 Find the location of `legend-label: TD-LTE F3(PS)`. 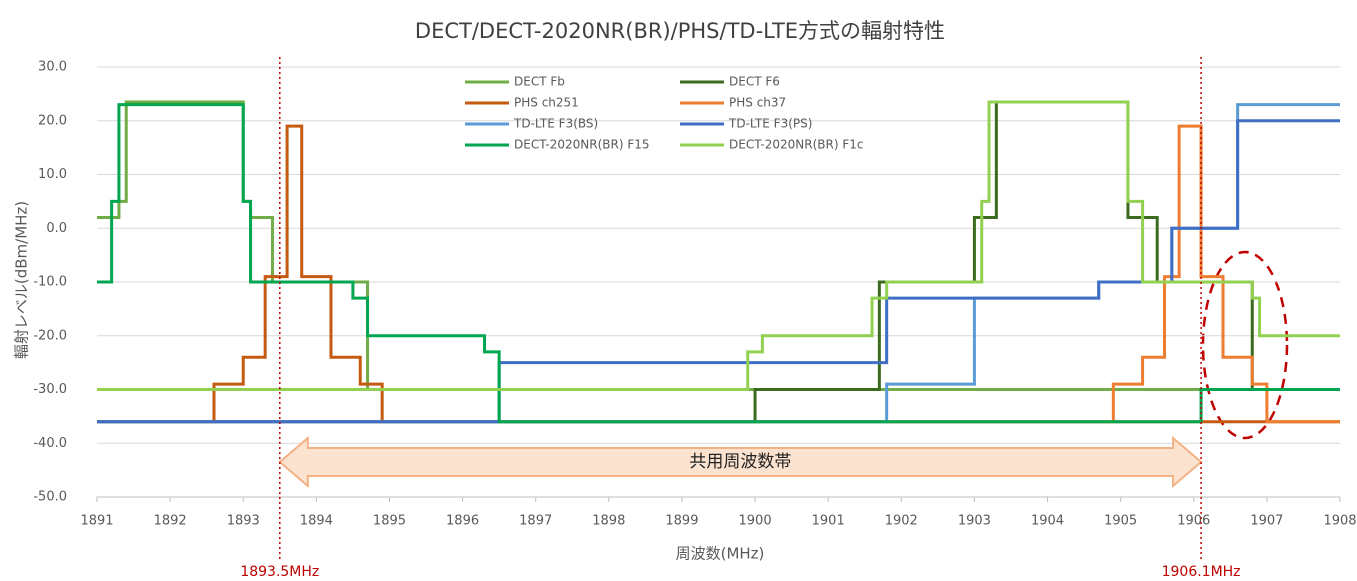

legend-label: TD-LTE F3(PS) is located at coordinates (770, 124).